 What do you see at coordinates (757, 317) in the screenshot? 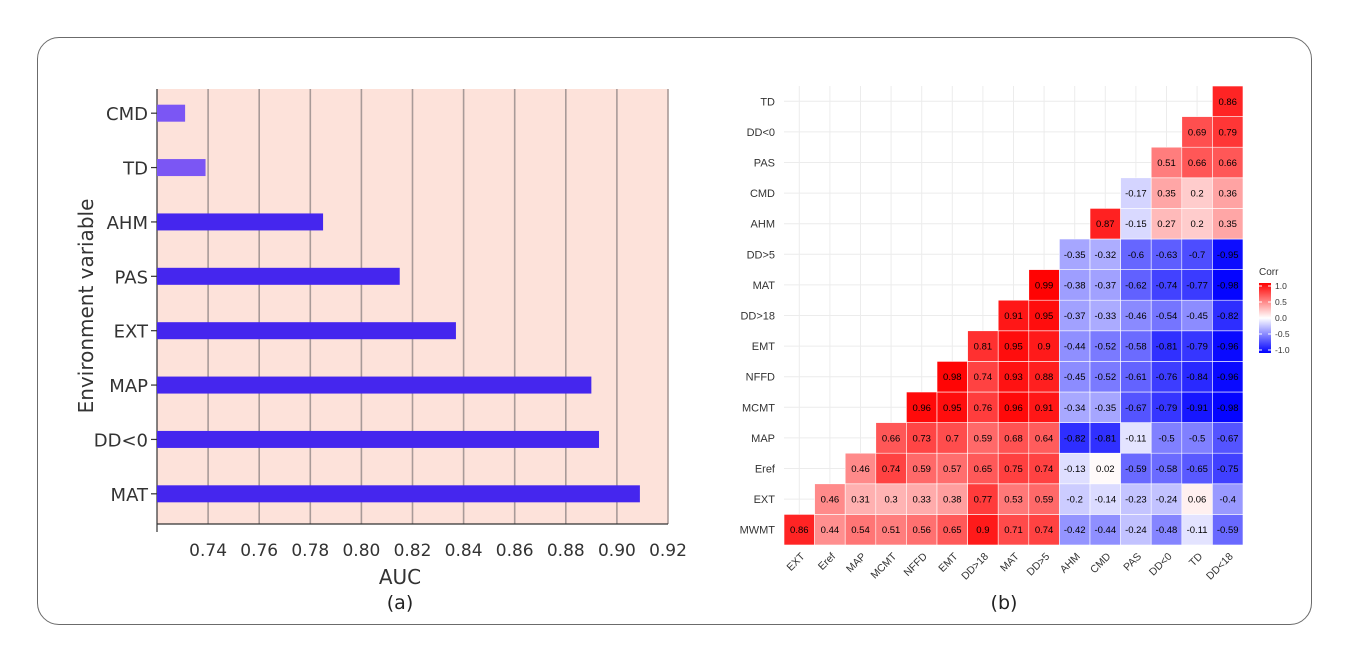
I see `y-tick-label: DD>18` at bounding box center [757, 317].